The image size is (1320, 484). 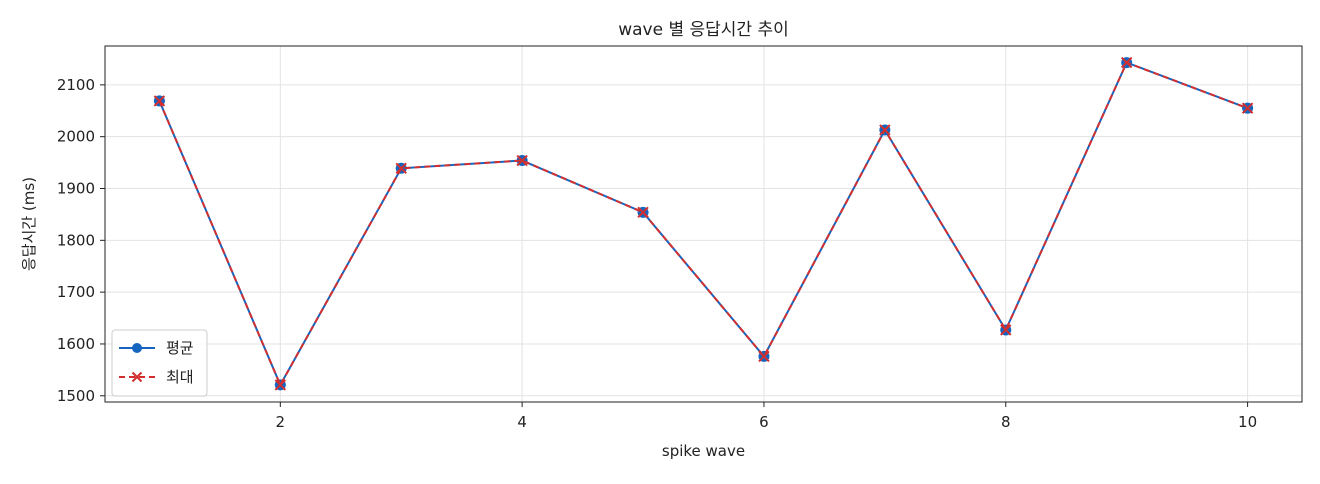 I want to click on legend-entry-mean-label: 평균, so click(x=180, y=348).